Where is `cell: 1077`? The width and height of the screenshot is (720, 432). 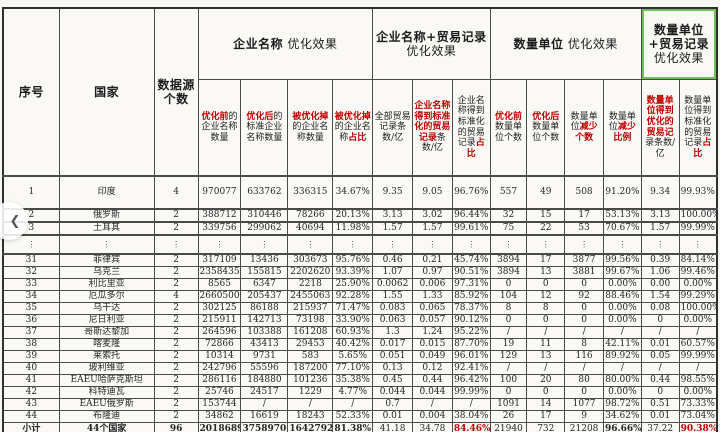
cell: 1077 is located at coordinates (584, 404).